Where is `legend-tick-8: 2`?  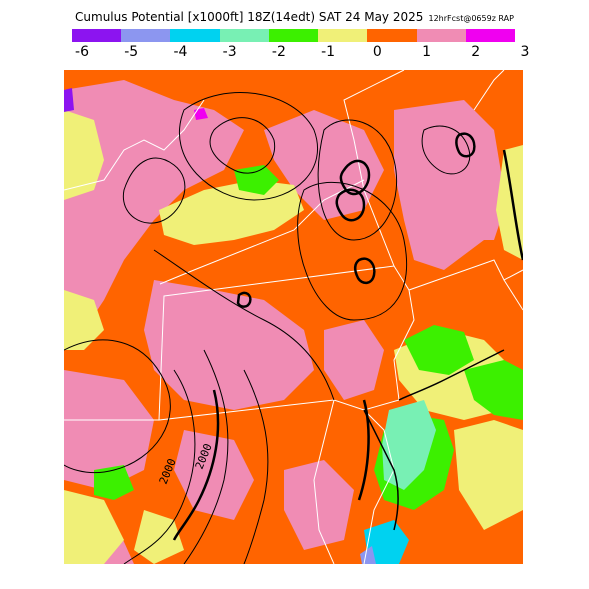 legend-tick-8: 2 is located at coordinates (476, 52).